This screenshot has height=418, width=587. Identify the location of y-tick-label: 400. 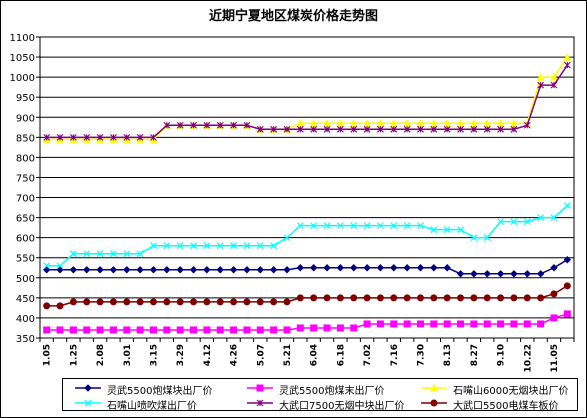
(25, 319).